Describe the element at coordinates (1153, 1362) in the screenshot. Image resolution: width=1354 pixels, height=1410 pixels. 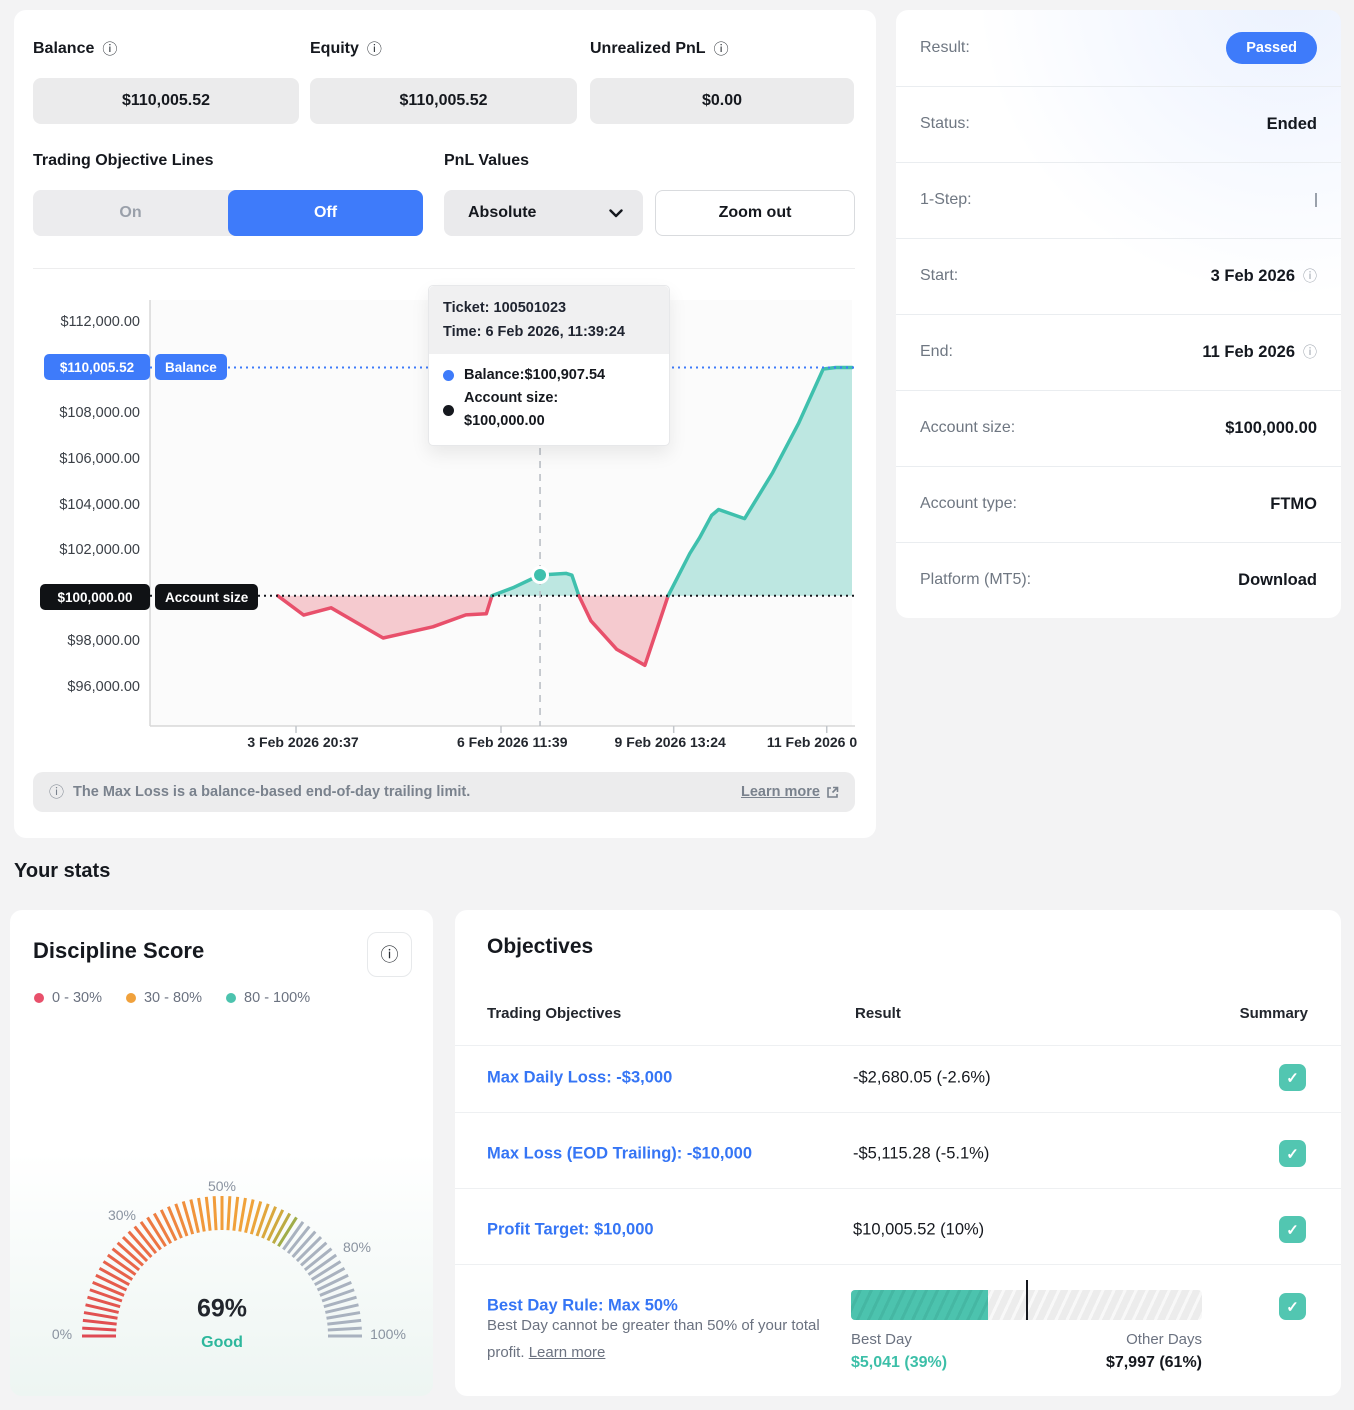
I see `other-days-value: $7,997 (61%)` at that location.